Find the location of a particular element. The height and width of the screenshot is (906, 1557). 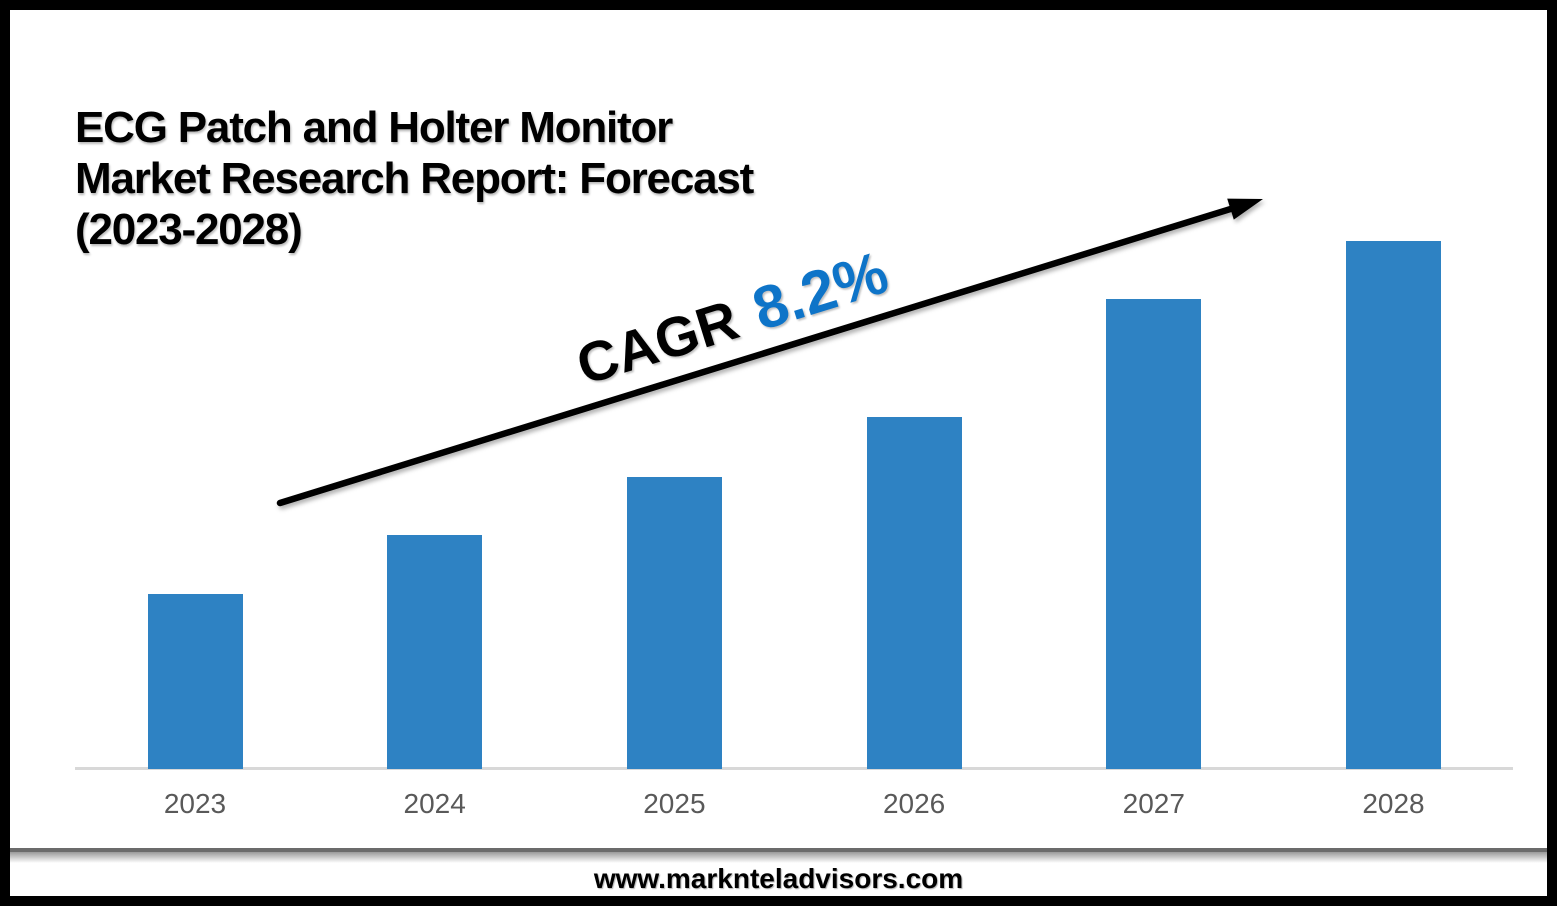

chart-title-line-3: (2023-2028) is located at coordinates (189, 229).